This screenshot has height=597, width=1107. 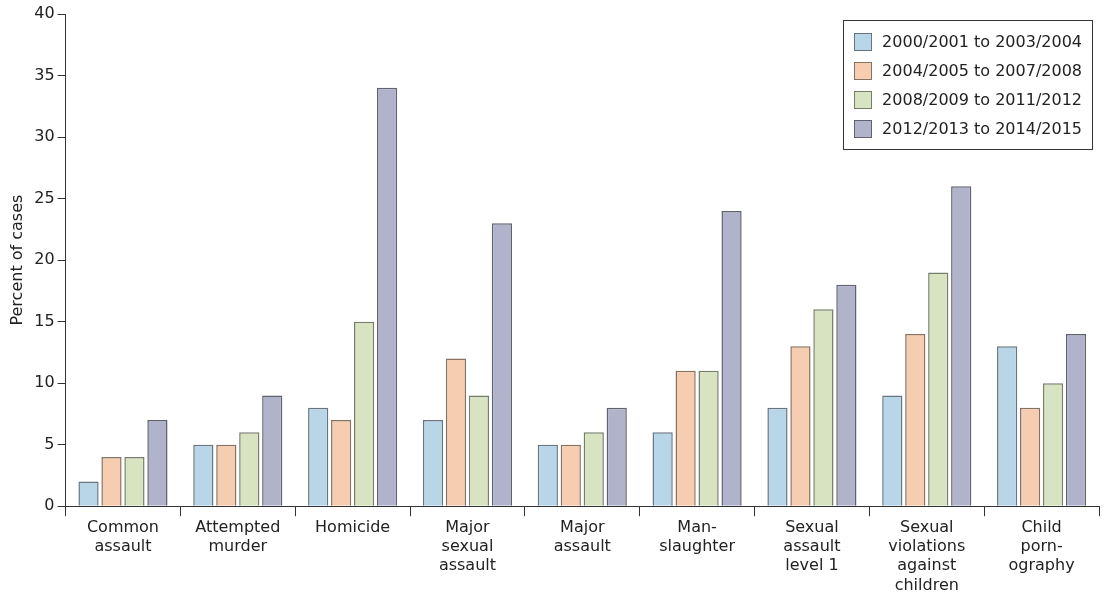 What do you see at coordinates (44, 74) in the screenshot?
I see `y-tick-label: 35` at bounding box center [44, 74].